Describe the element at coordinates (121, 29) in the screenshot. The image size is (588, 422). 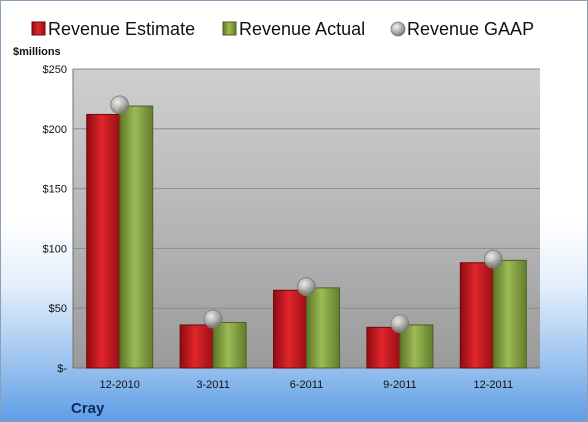
I see `legend-label-revenue-estimate: Revenue Estimate` at that location.